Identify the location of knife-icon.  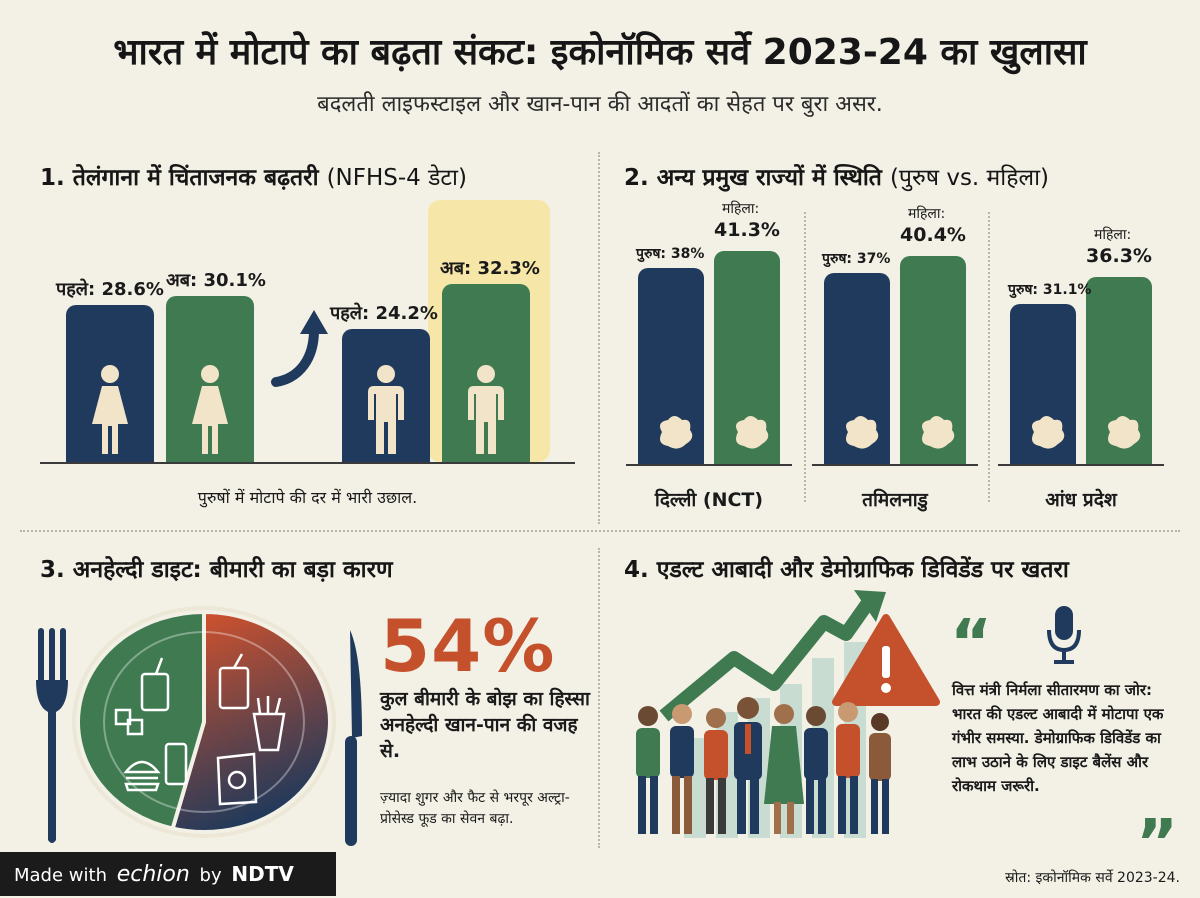
(353, 738).